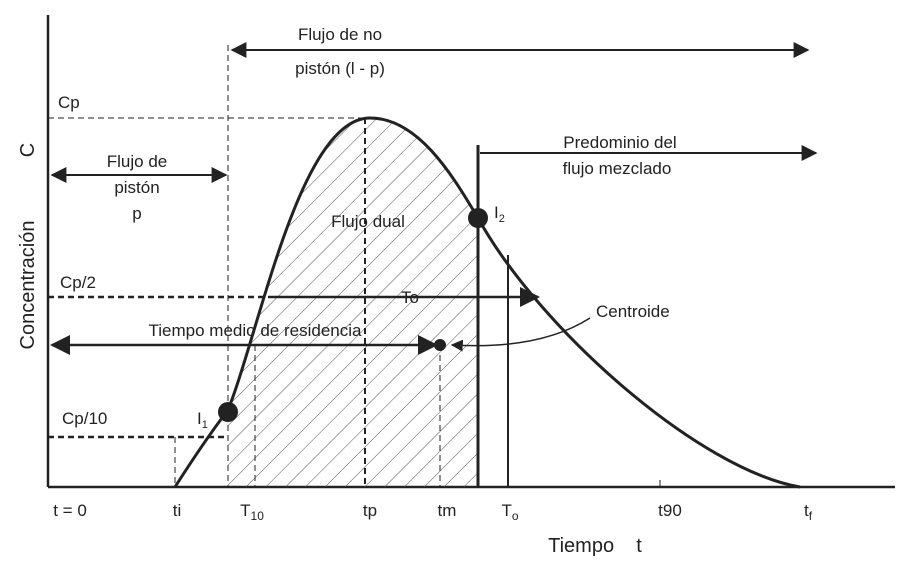 This screenshot has width=906, height=562. Describe the element at coordinates (205, 425) in the screenshot. I see `label: 1` at that location.